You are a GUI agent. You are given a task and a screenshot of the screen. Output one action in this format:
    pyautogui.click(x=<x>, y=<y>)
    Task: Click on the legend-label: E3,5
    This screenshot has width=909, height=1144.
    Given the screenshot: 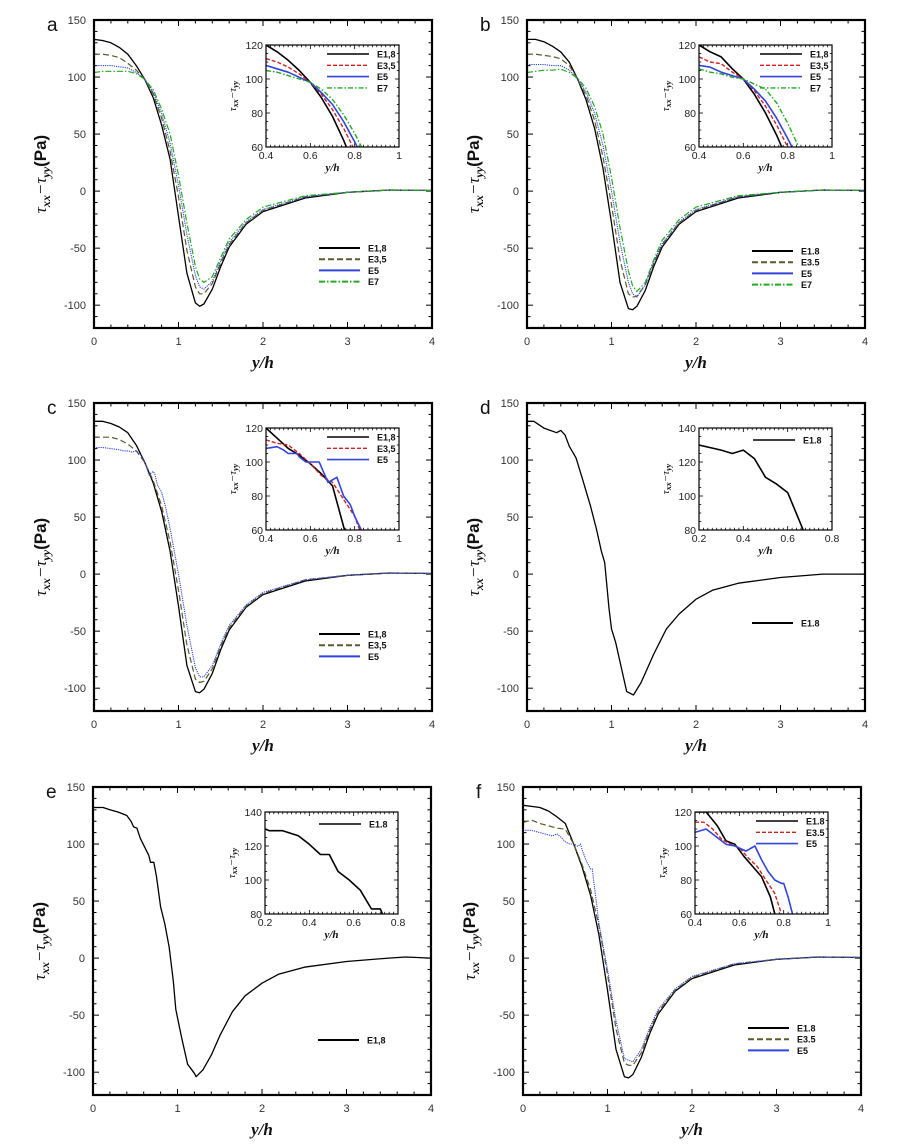 What is the action you would take?
    pyautogui.click(x=377, y=646)
    